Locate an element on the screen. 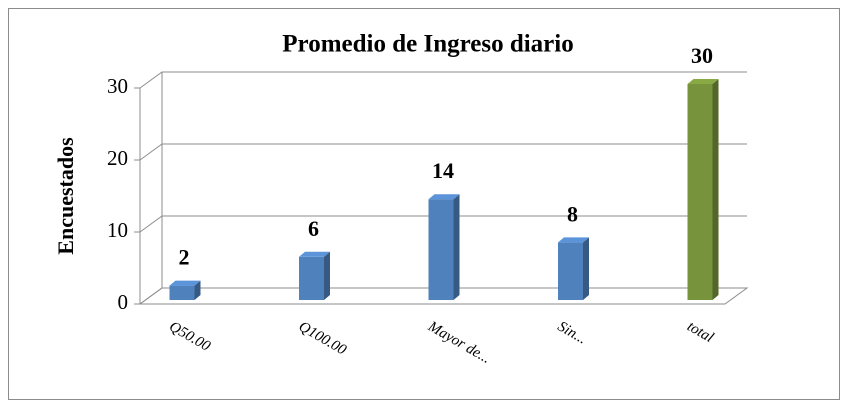 Image resolution: width=849 pixels, height=409 pixels. data-label: 2 is located at coordinates (184, 257).